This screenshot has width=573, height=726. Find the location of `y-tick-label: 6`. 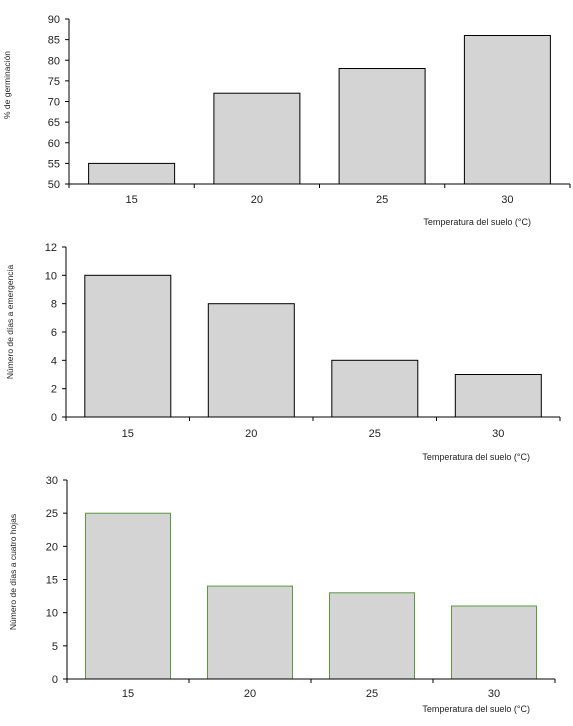

y-tick-label: 6 is located at coordinates (54, 333).